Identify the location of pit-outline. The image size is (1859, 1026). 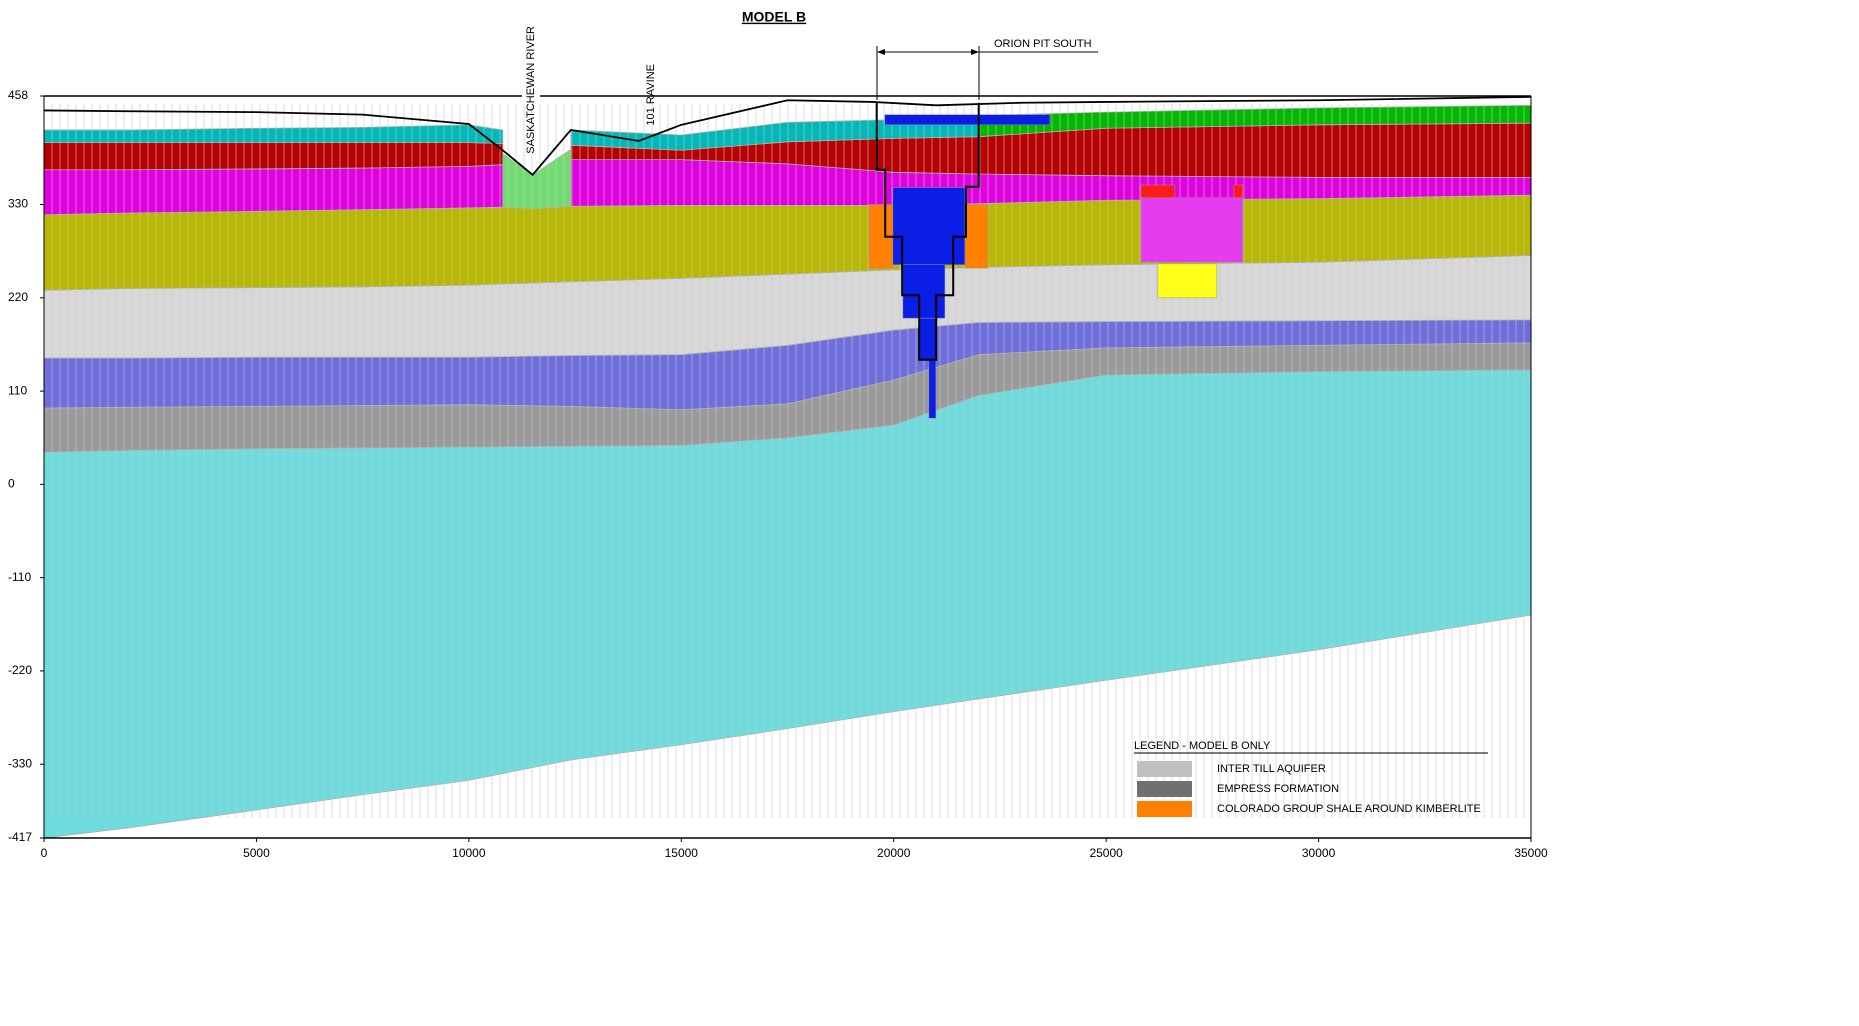
(927, 231).